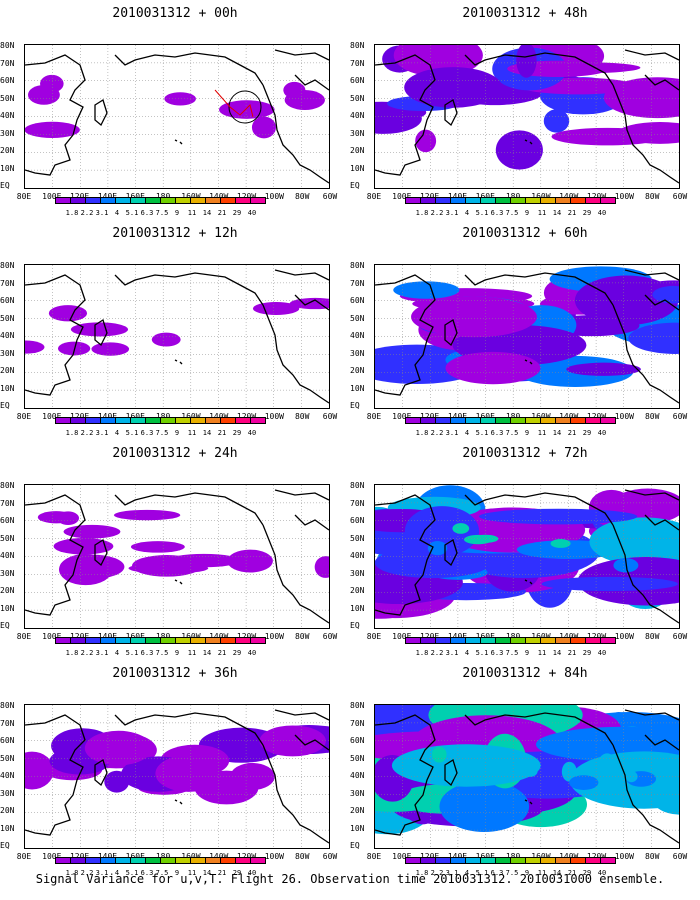  Describe the element at coordinates (553, 874) in the screenshot. I see `colorbar-labels: 1.8 2.2 3.1 4 5.1 6.3 7.5 9 11 14 21 29 40` at that location.